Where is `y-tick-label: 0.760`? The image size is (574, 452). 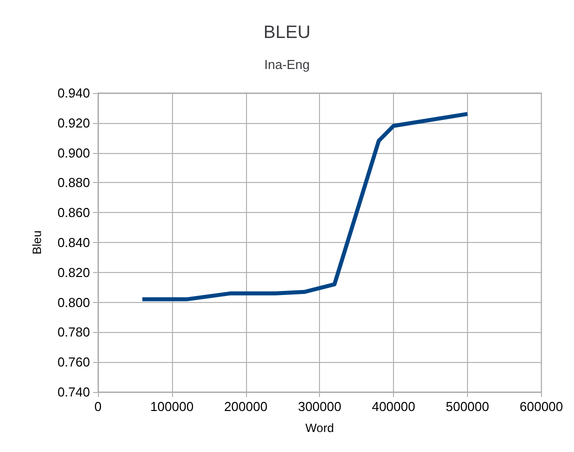
y-tick-label: 0.760 is located at coordinates (73, 362).